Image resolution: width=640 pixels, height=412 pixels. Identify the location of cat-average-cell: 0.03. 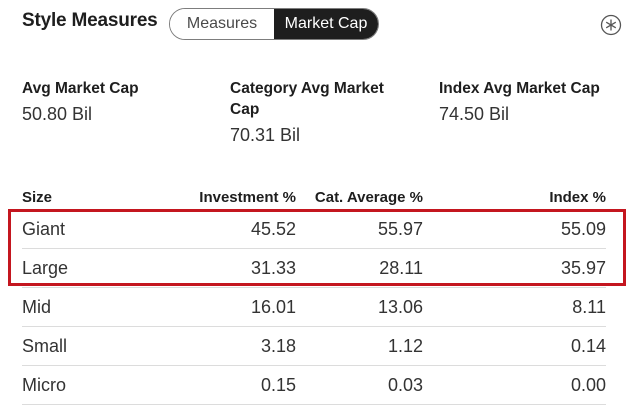
(405, 384).